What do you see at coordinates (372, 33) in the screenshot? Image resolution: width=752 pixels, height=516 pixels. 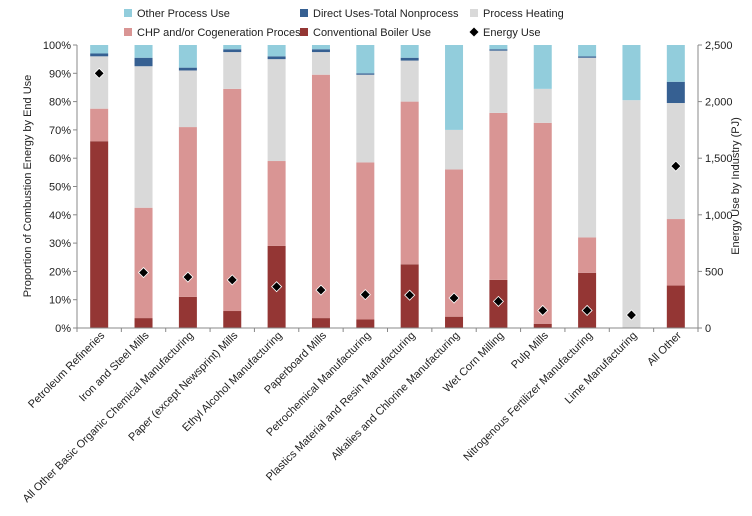 I see `legend-label: Conventional Boiler Use` at bounding box center [372, 33].